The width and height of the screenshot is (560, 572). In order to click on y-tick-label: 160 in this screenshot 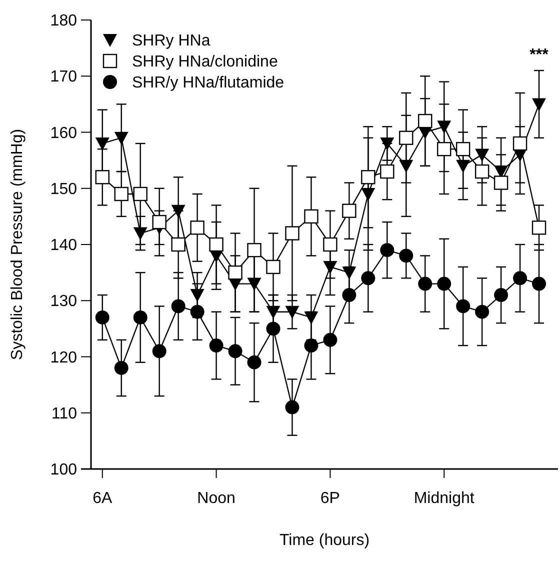, I will do `click(64, 133)`.